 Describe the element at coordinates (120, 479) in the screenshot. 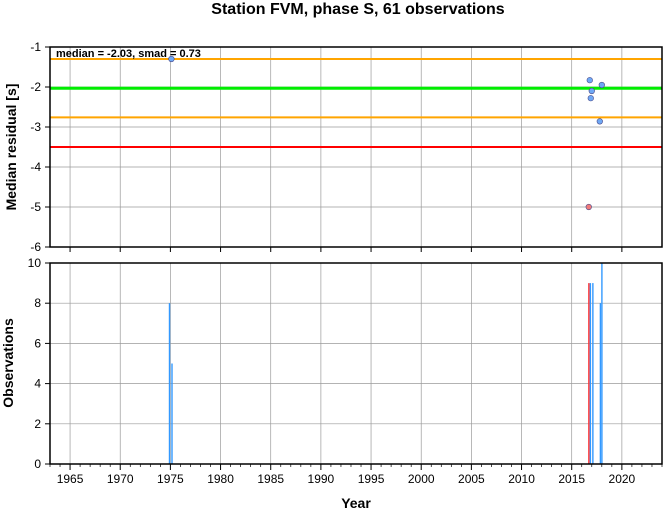

I see `x-tick-label: 1970` at that location.